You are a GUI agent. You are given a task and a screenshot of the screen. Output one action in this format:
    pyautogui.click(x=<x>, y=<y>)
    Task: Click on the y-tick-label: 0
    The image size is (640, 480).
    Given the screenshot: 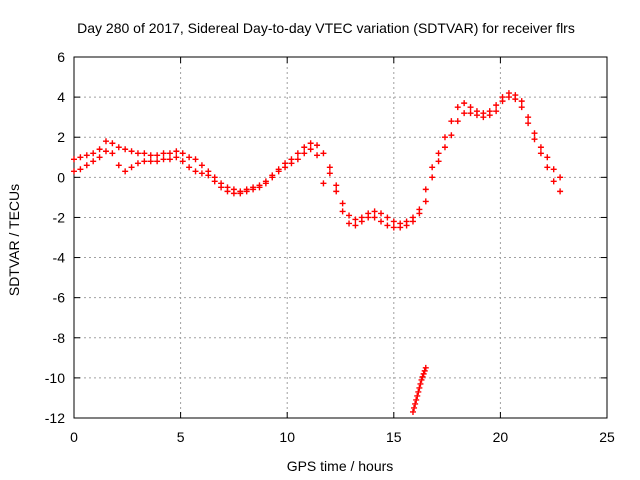 What is the action you would take?
    pyautogui.click(x=61, y=177)
    